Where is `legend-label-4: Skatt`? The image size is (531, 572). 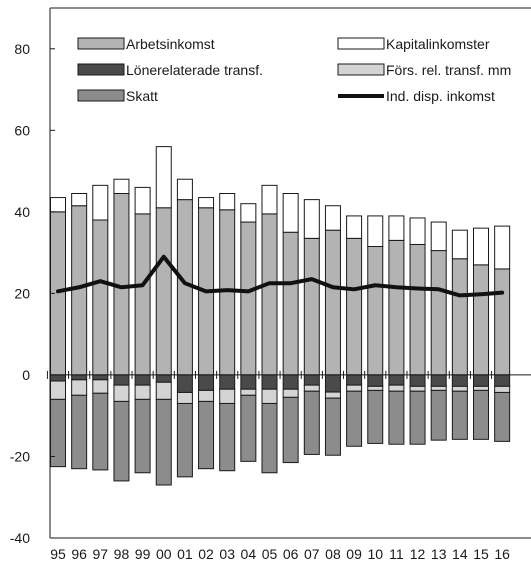 legend-label-4: Skatt is located at coordinates (142, 96).